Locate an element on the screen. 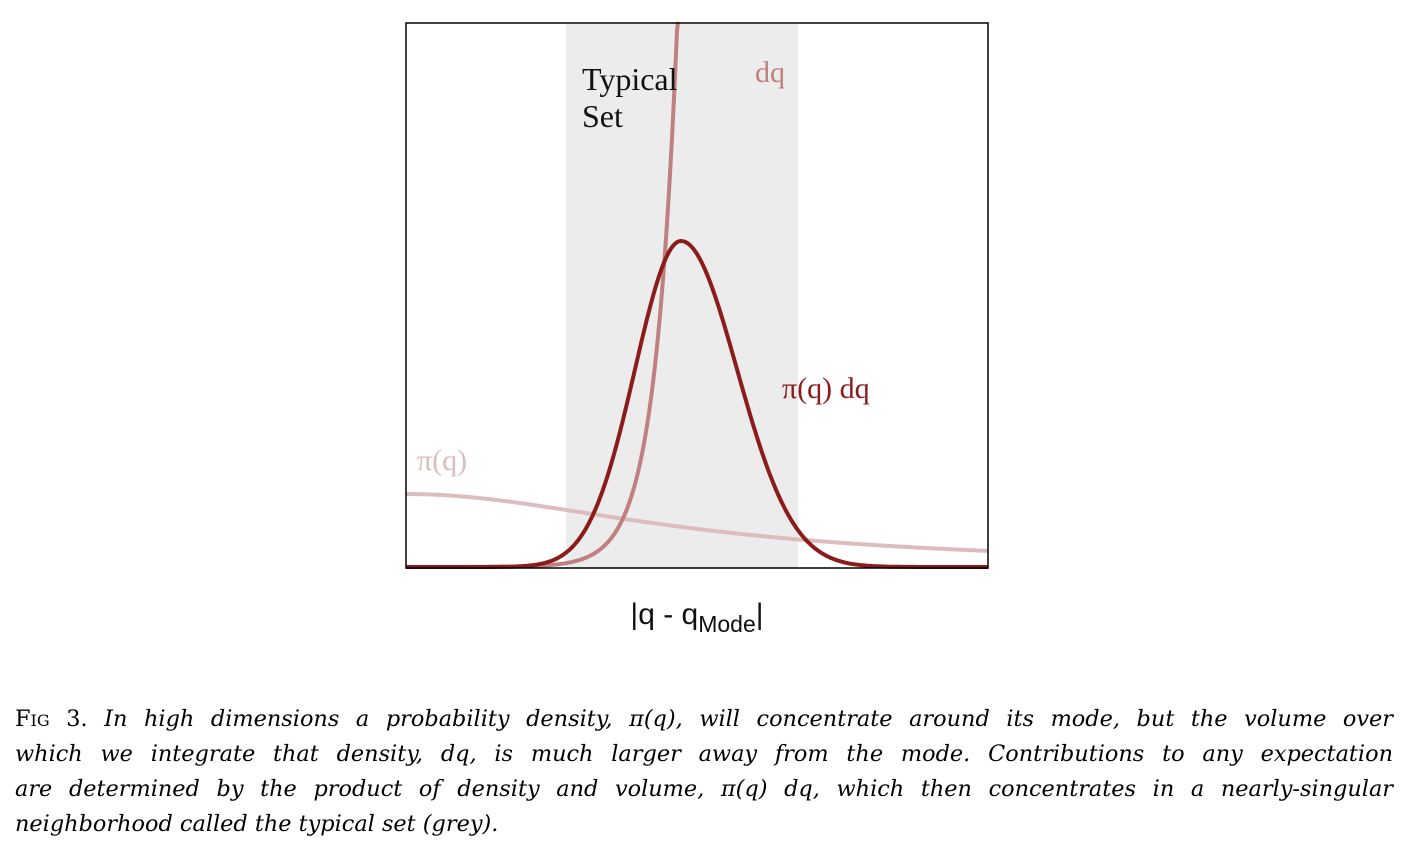 This screenshot has width=1411, height=861. x-axis-label-main: |q - q is located at coordinates (664, 614).